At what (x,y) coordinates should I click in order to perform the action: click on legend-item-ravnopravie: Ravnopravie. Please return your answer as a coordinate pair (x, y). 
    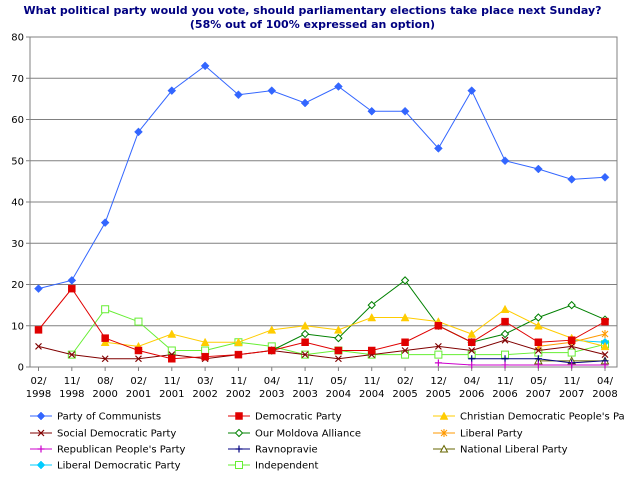
    Looking at the image, I should click on (273, 450).